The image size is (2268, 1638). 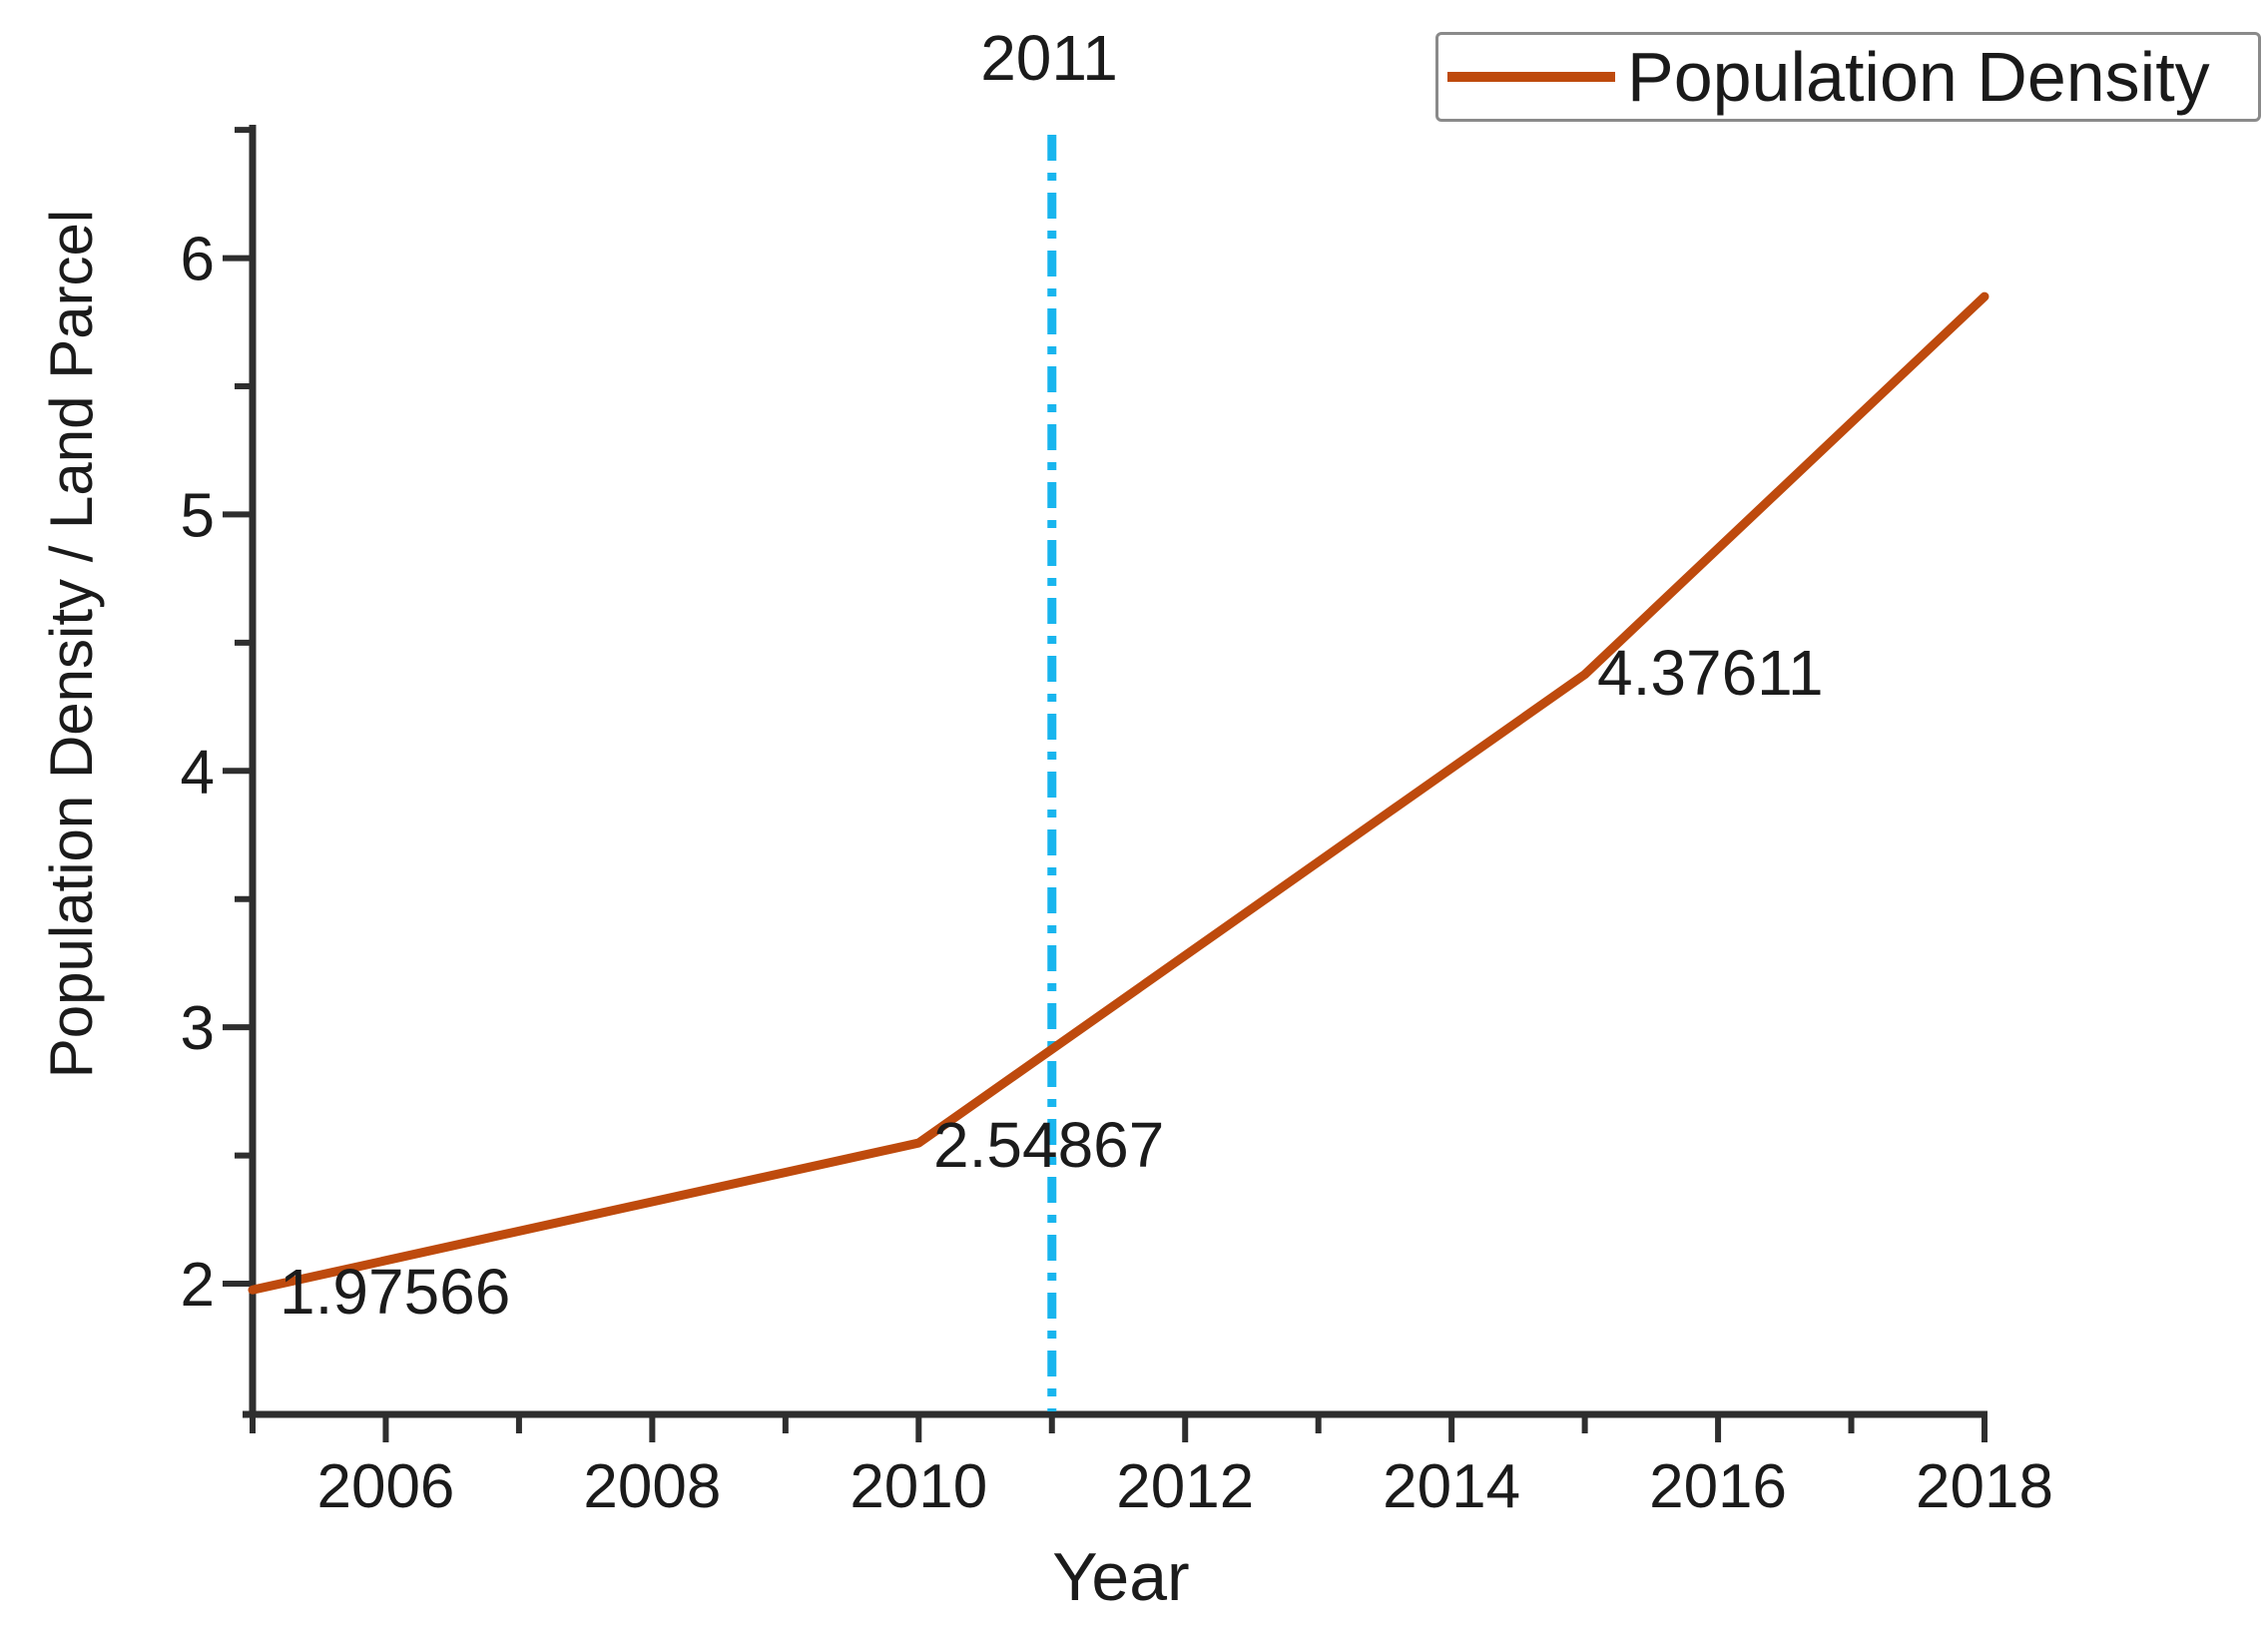 What do you see at coordinates (395, 1292) in the screenshot?
I see `data-label-2005: 1.97566` at bounding box center [395, 1292].